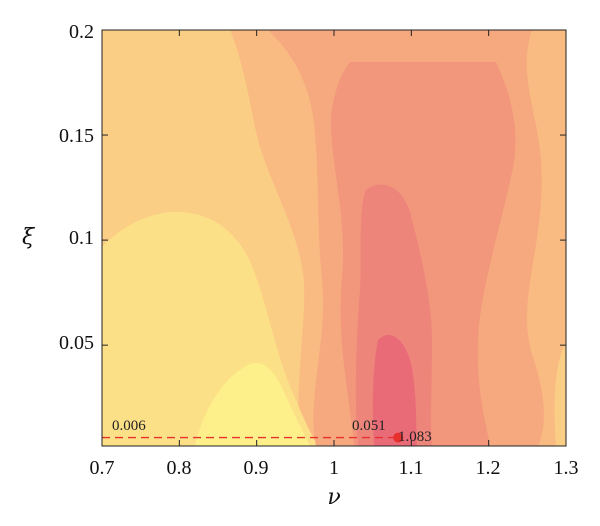  I want to click on y-tick-label-0.1: 0.1, so click(81, 238).